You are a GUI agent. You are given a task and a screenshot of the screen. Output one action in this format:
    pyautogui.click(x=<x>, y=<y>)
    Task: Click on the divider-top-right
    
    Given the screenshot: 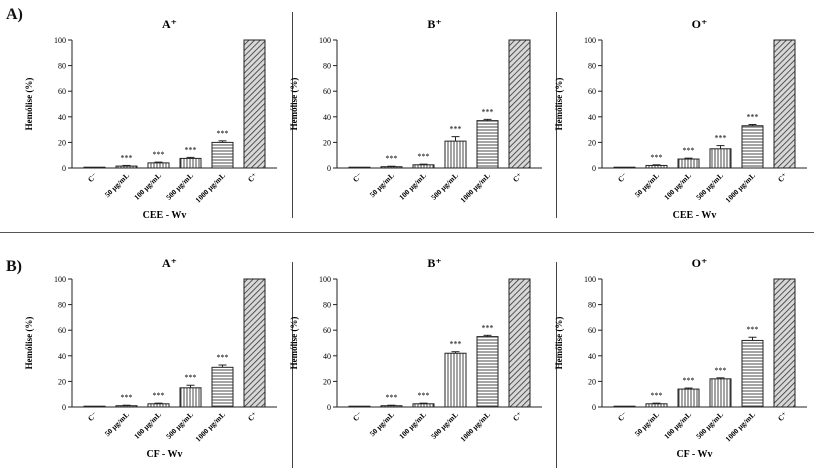 What is the action you would take?
    pyautogui.click(x=556, y=115)
    